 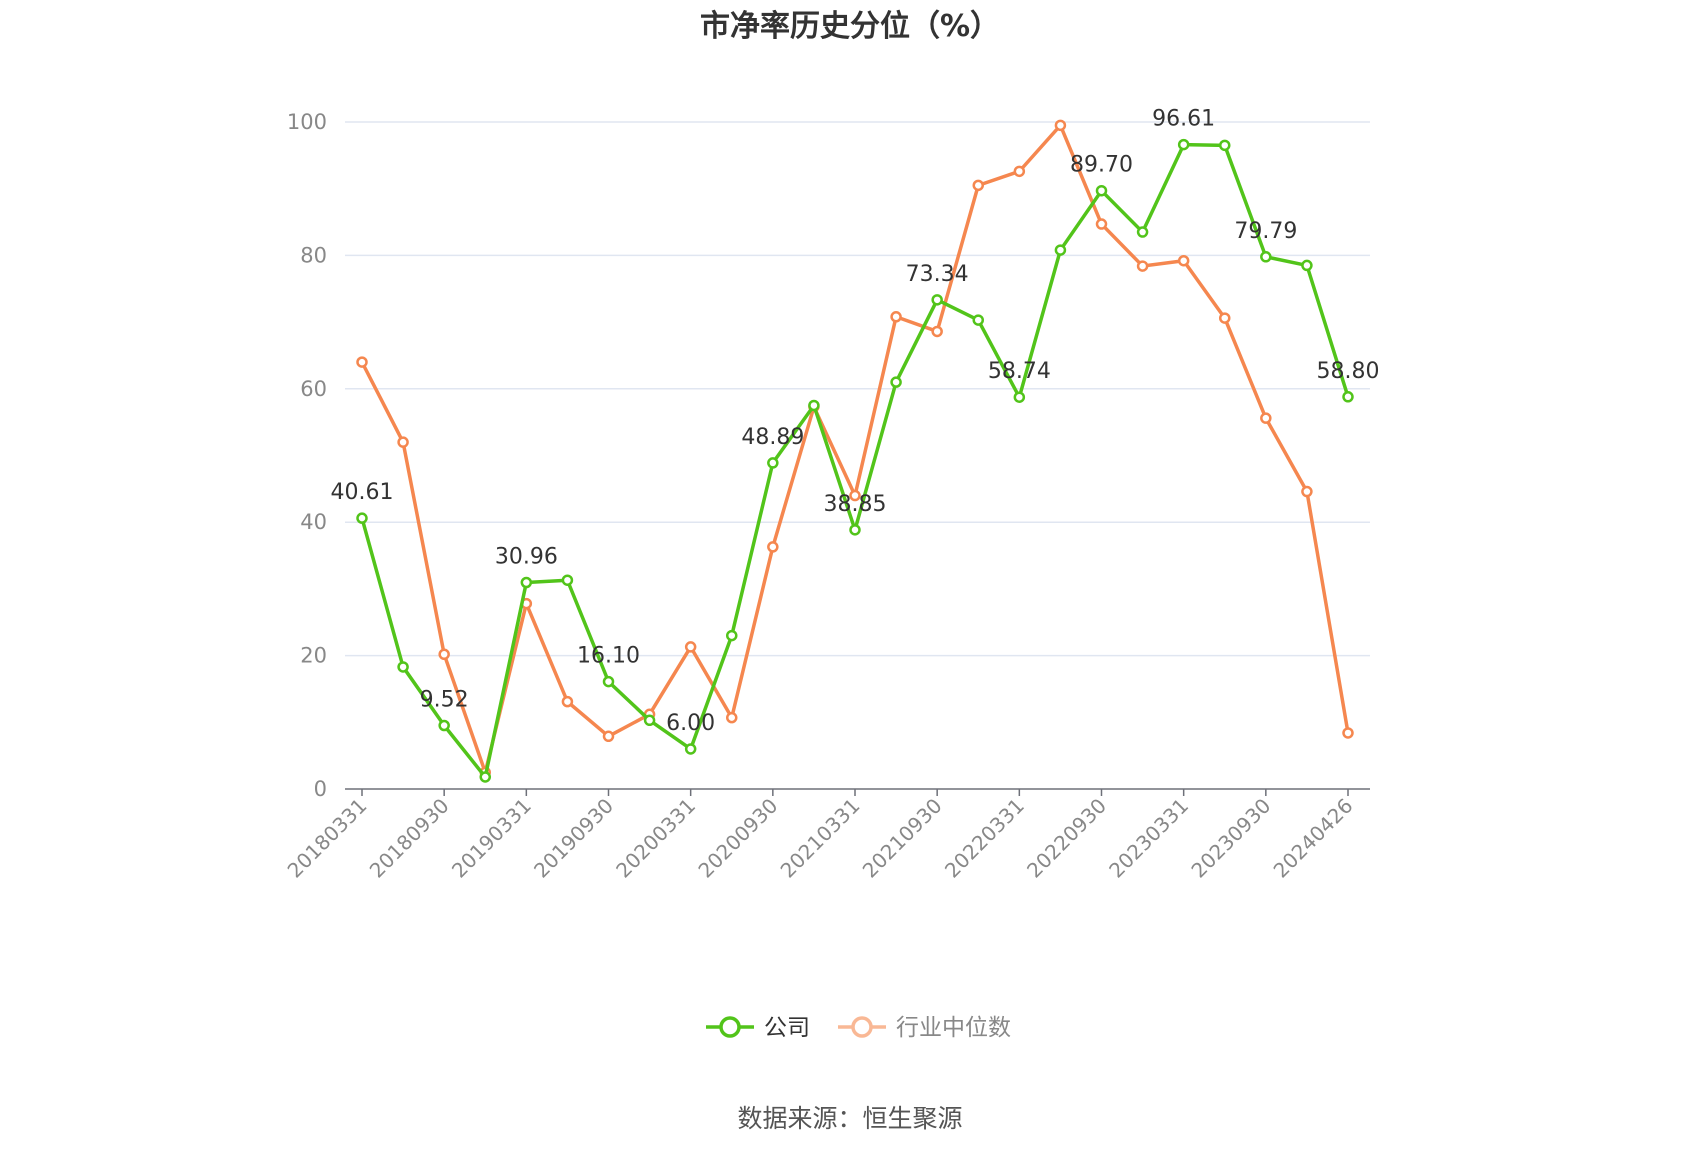 What do you see at coordinates (608, 656) in the screenshot?
I see `data-label: 16.10` at bounding box center [608, 656].